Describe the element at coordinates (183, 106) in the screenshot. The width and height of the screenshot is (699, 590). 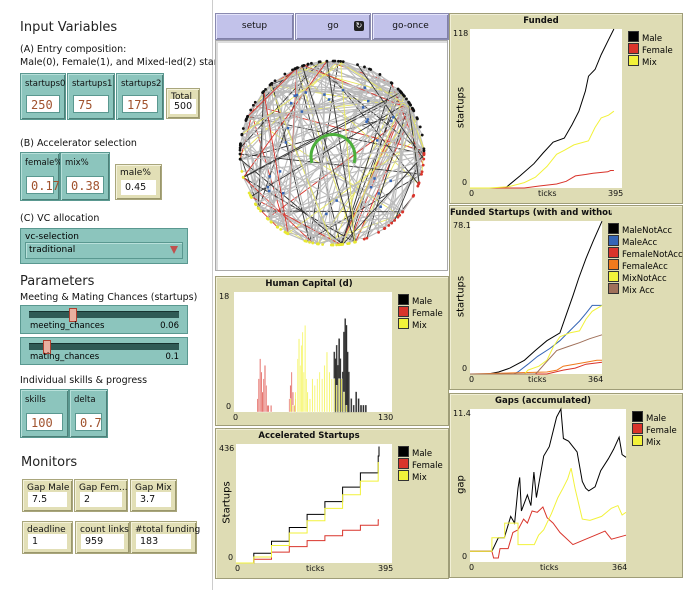
I see `total-value: 500` at that location.